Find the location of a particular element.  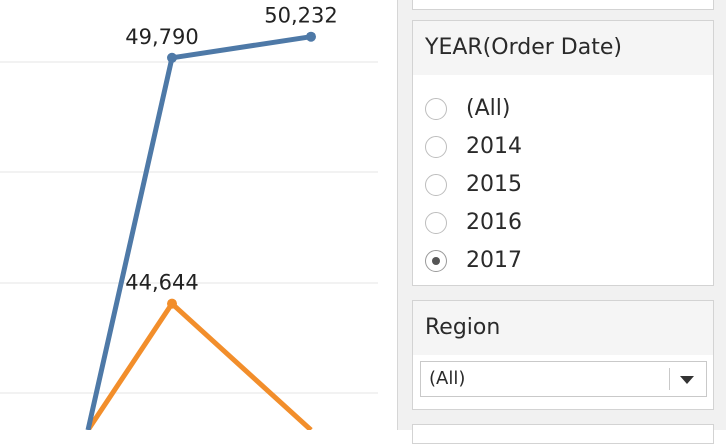

year-option-label: 2015 is located at coordinates (494, 184).